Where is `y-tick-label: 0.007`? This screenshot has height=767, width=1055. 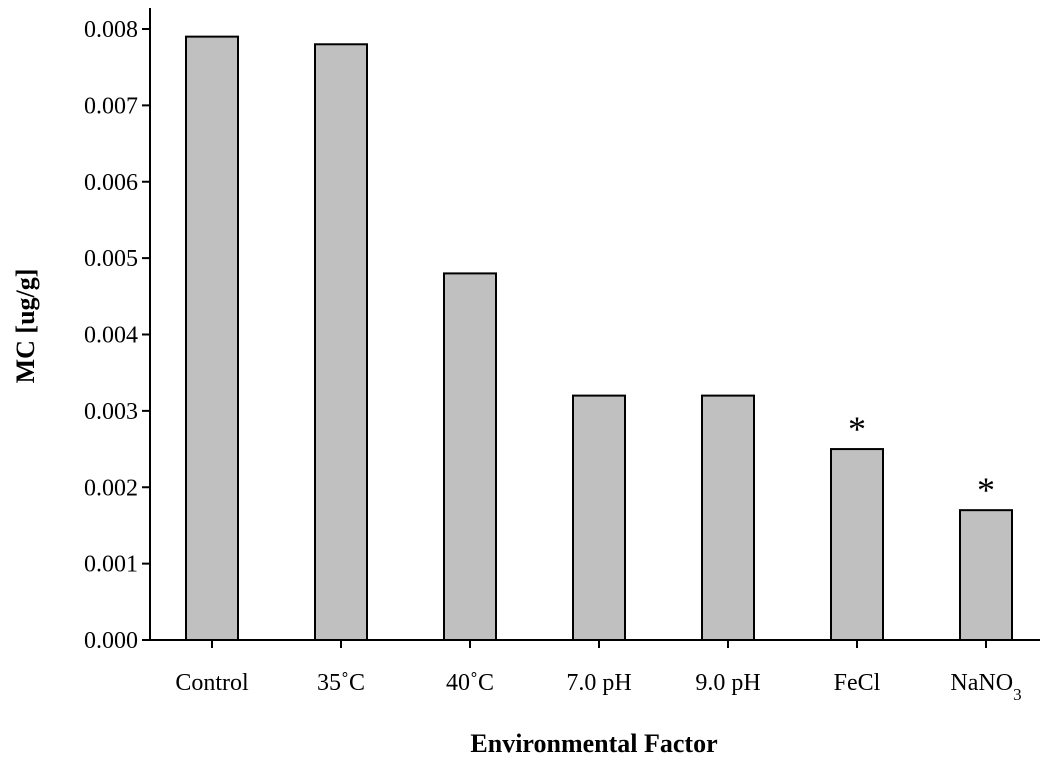 y-tick-label: 0.007 is located at coordinates (111, 106).